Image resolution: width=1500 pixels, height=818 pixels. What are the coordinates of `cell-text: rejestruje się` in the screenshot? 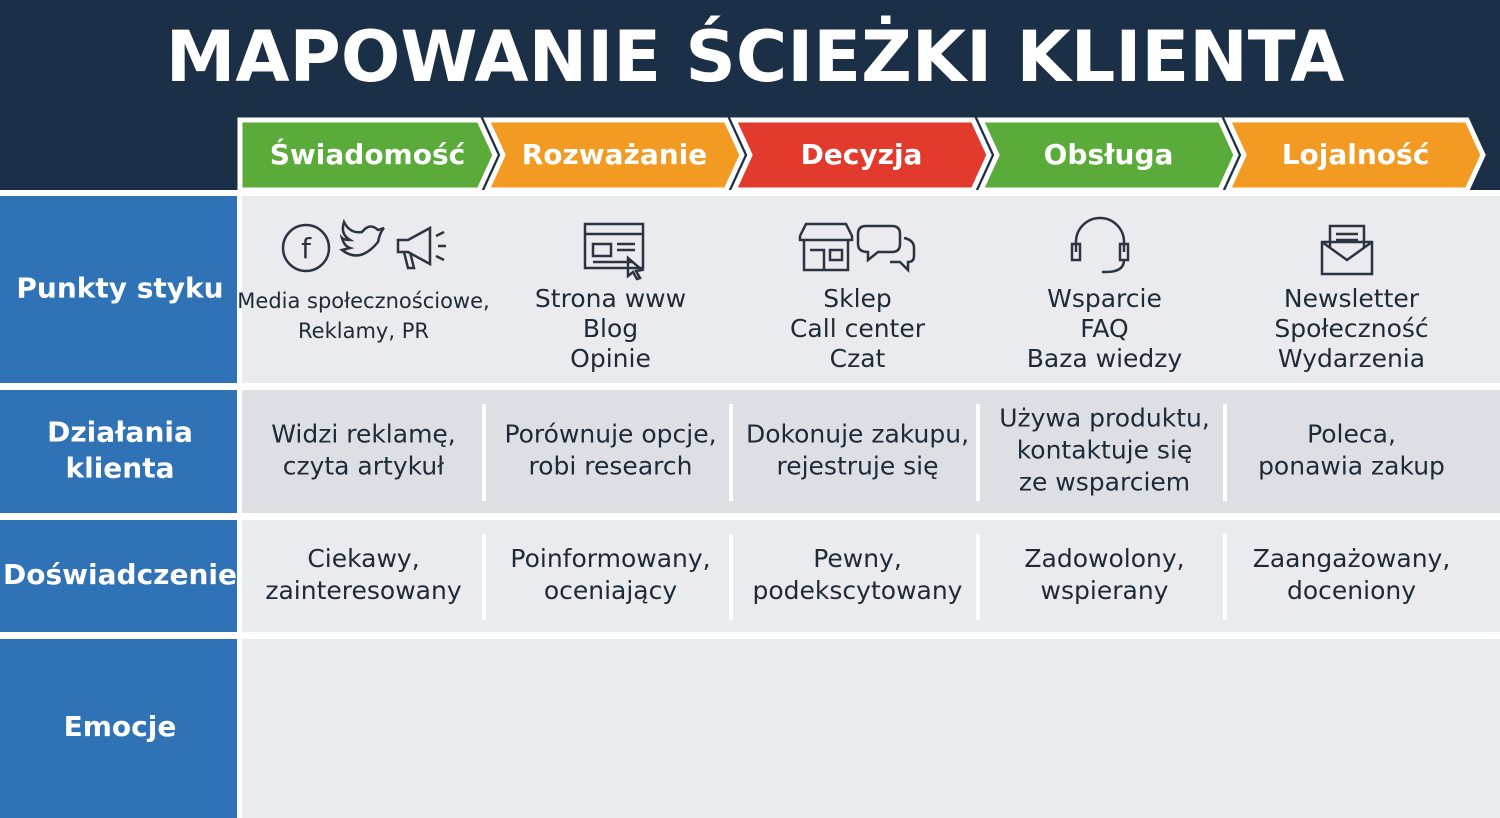 It's located at (857, 466).